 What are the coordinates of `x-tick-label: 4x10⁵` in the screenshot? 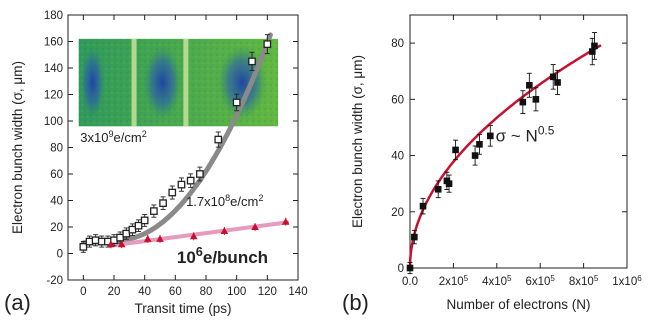 It's located at (497, 281).